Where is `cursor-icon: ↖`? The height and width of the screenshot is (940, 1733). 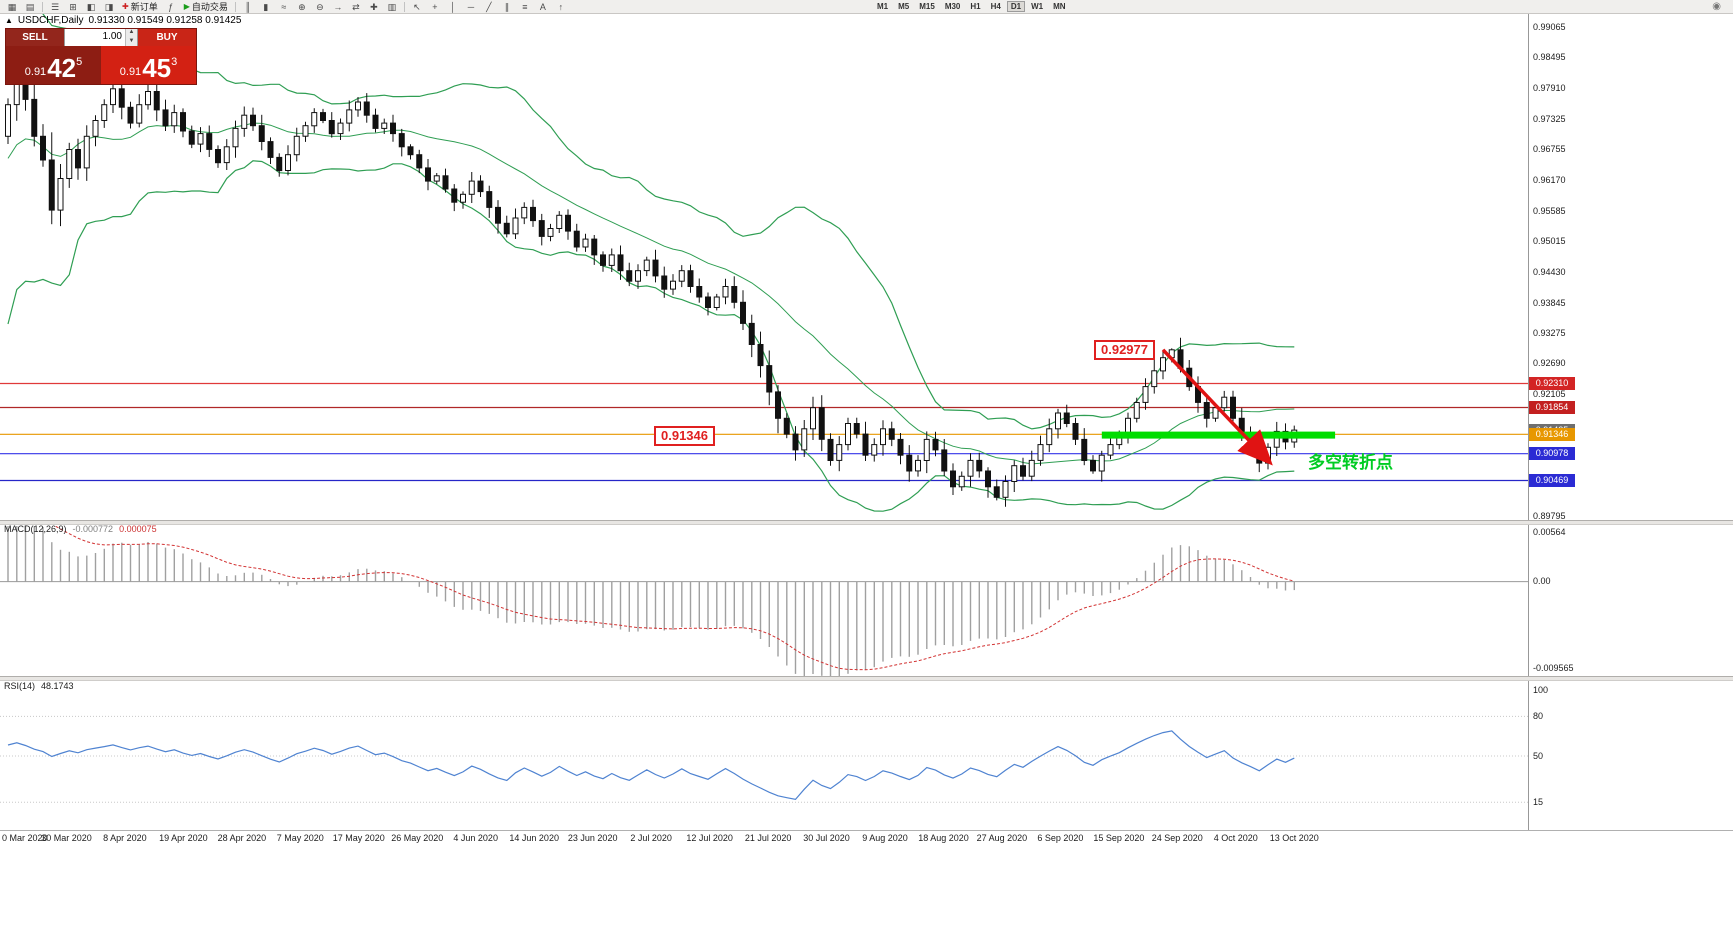
cursor-icon: ↖ is located at coordinates (417, 6).